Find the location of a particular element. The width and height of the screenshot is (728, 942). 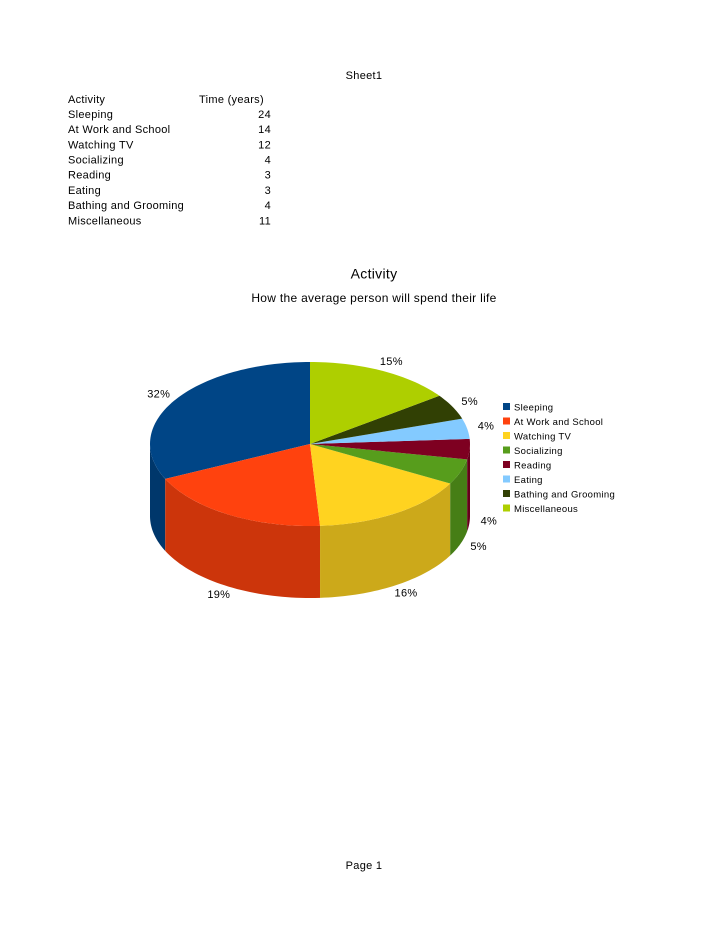

column-header: Time (years) is located at coordinates (231, 100).